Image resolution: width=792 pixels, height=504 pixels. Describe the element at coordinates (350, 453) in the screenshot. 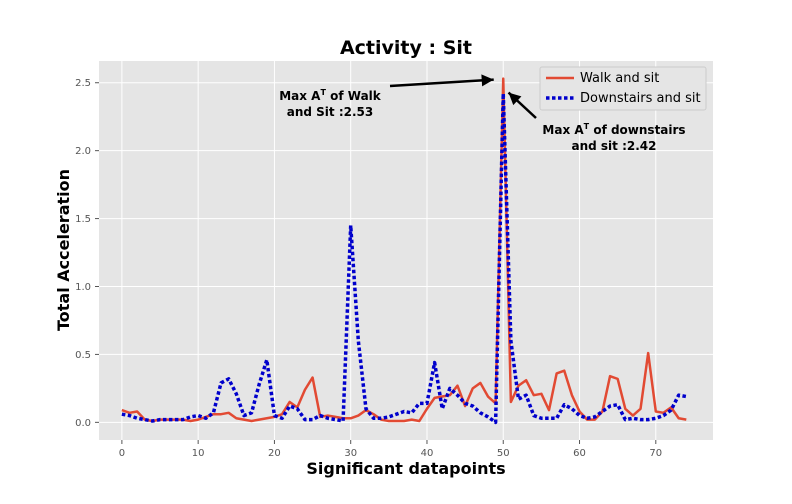

I see `x-tick-label: 30` at that location.